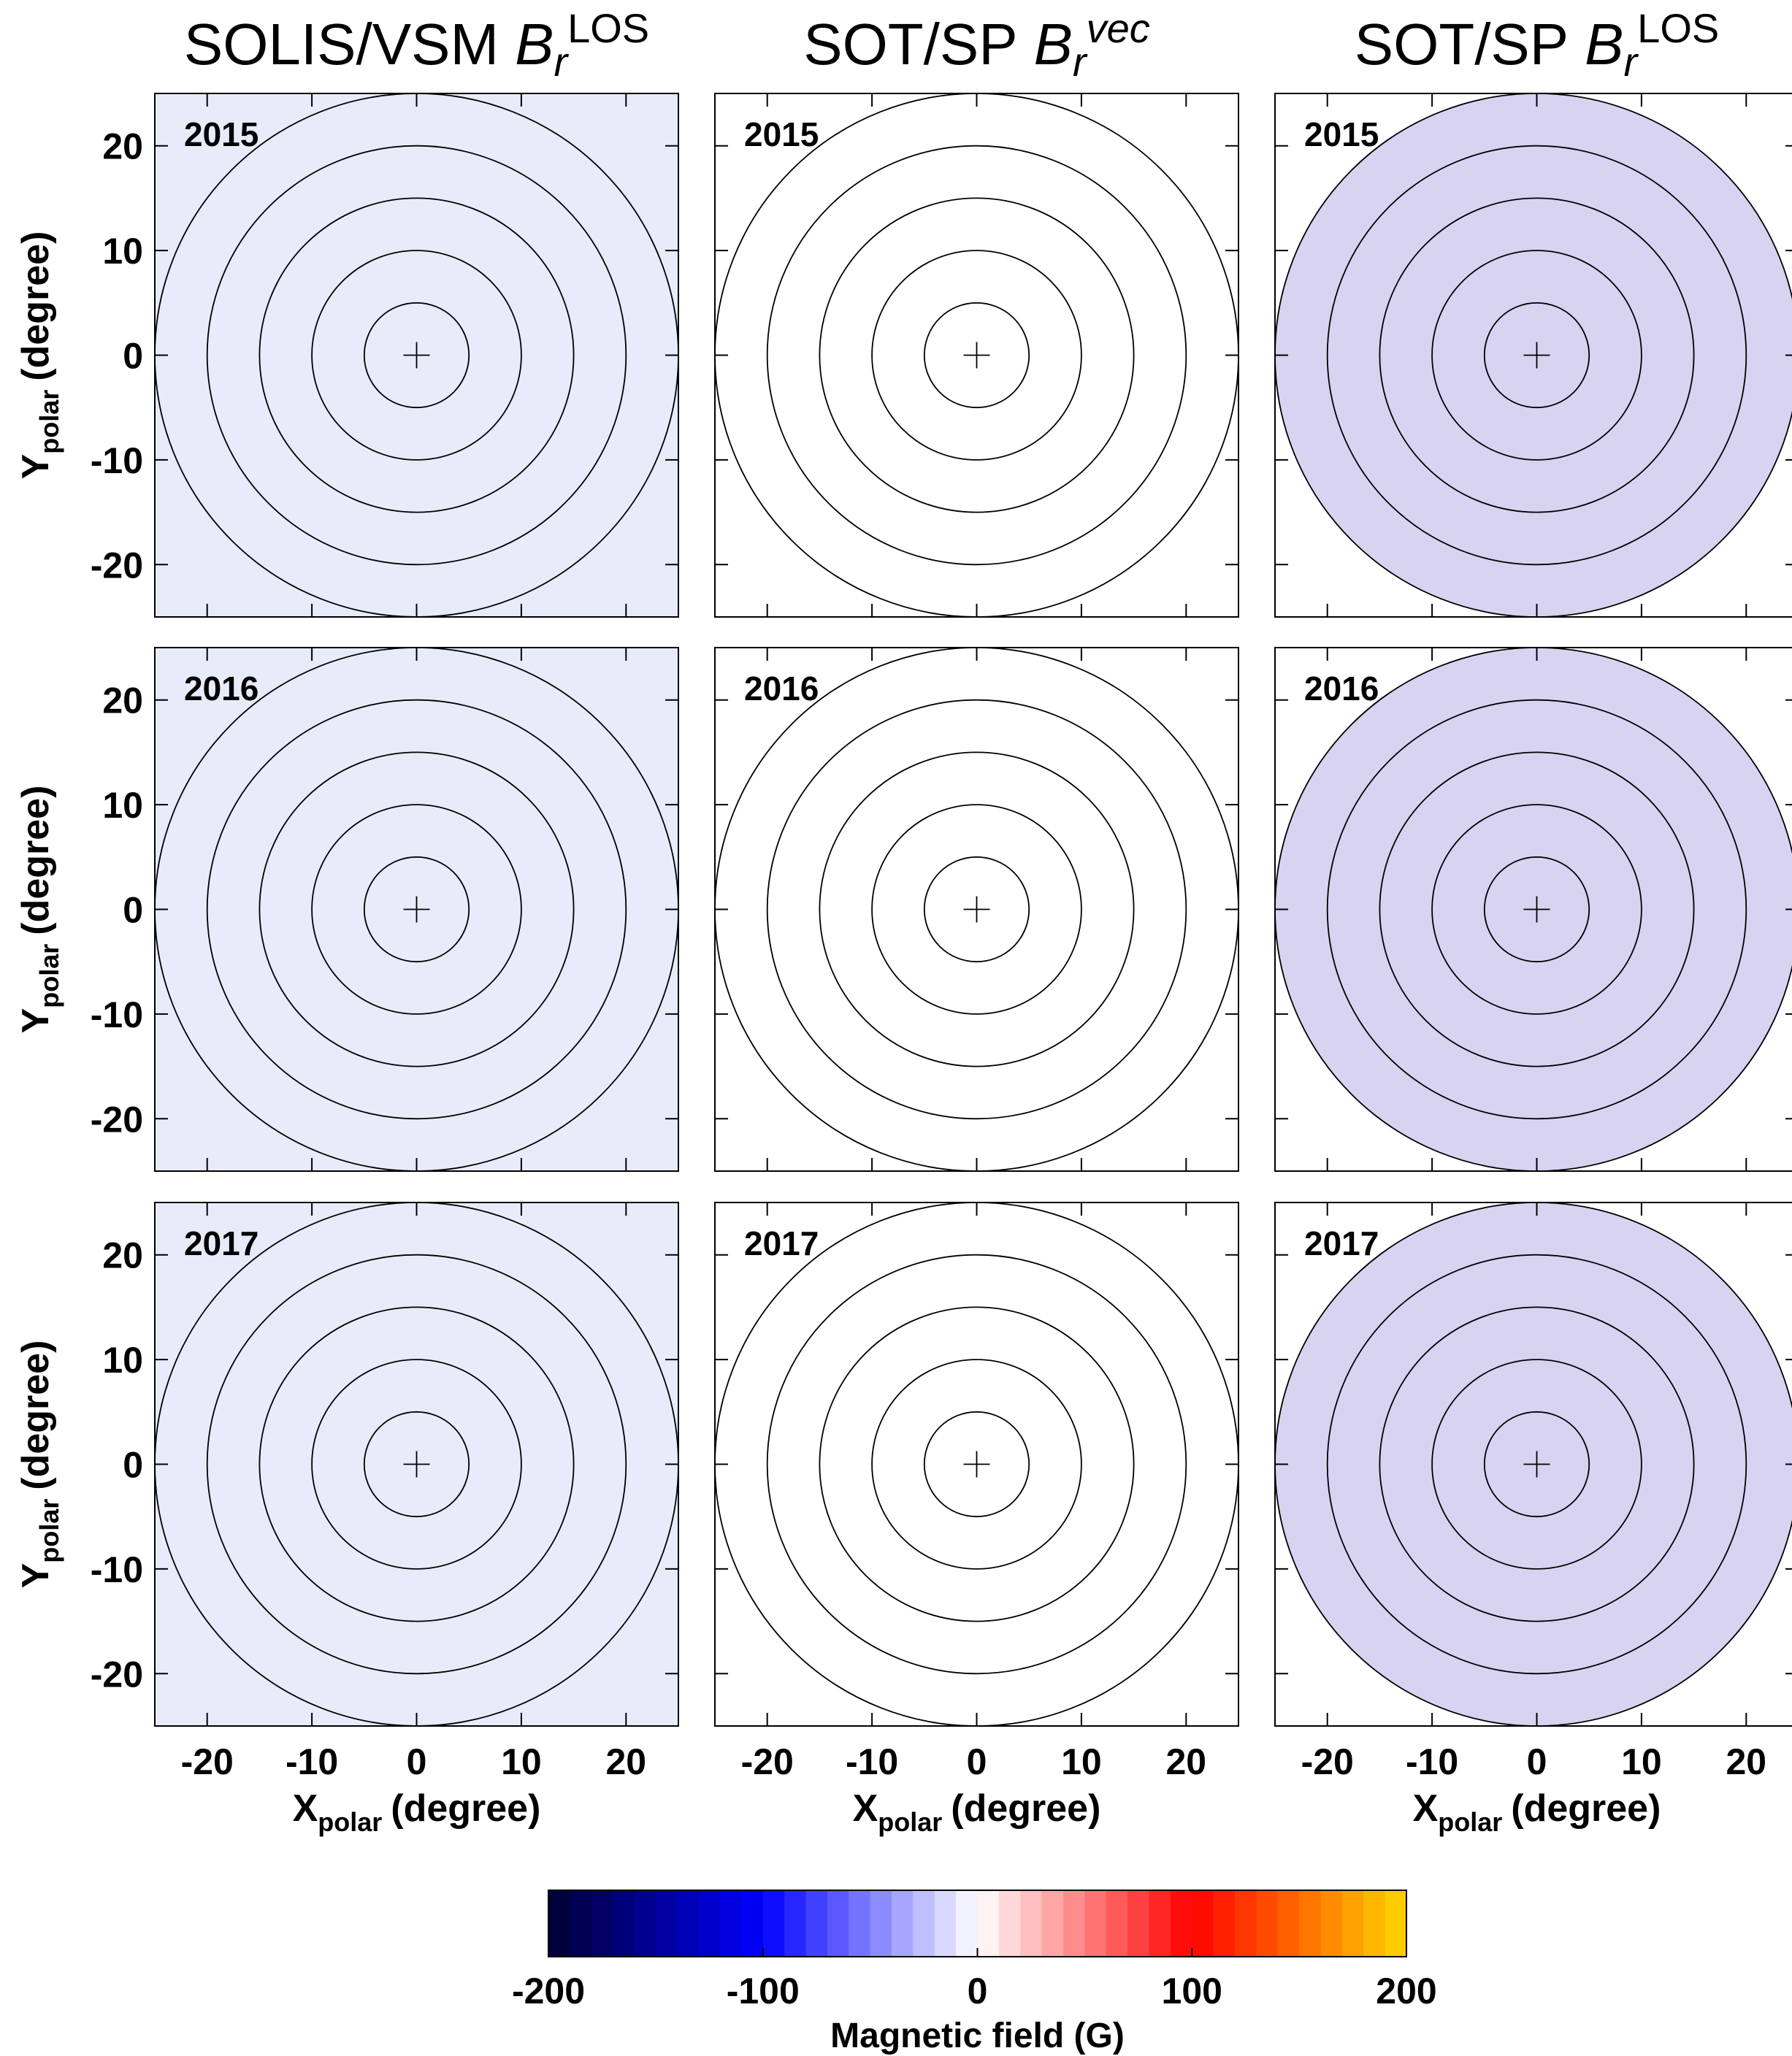 This screenshot has height=2056, width=1792. Describe the element at coordinates (763, 1991) in the screenshot. I see `colorbar-tick-label: -100` at that location.